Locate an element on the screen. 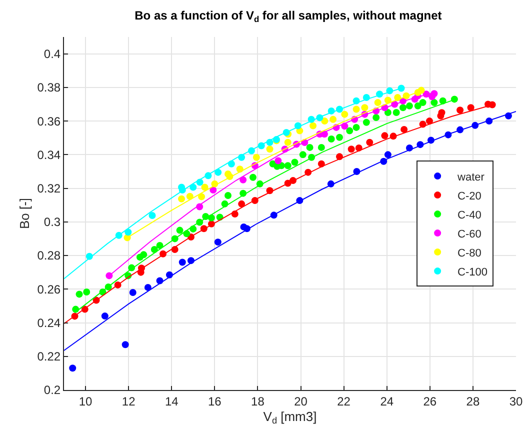  x-tick-label: 12 is located at coordinates (129, 401).